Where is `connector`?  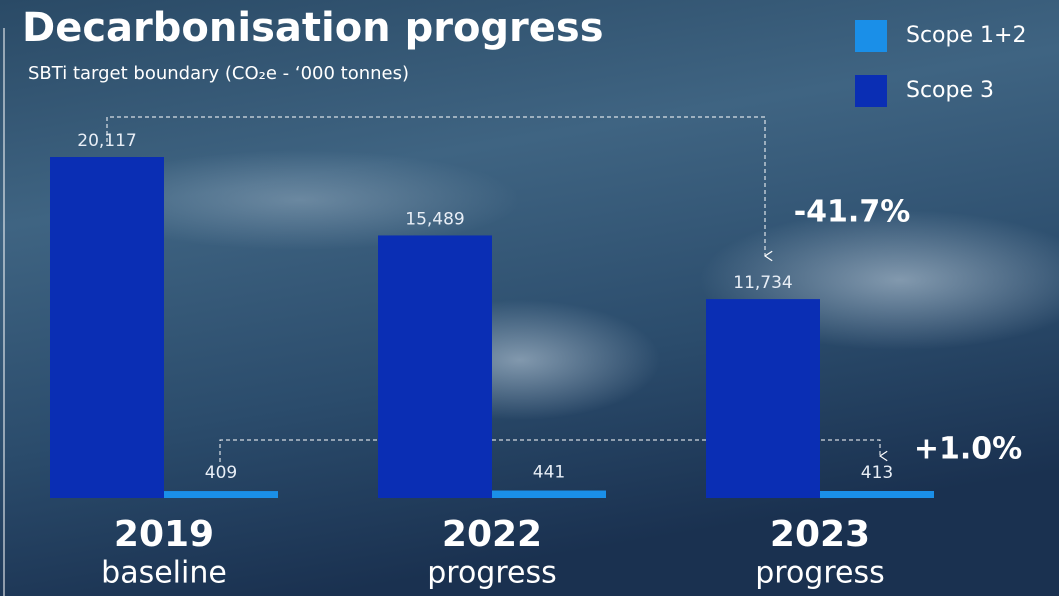
connector is located at coordinates (553, 450).